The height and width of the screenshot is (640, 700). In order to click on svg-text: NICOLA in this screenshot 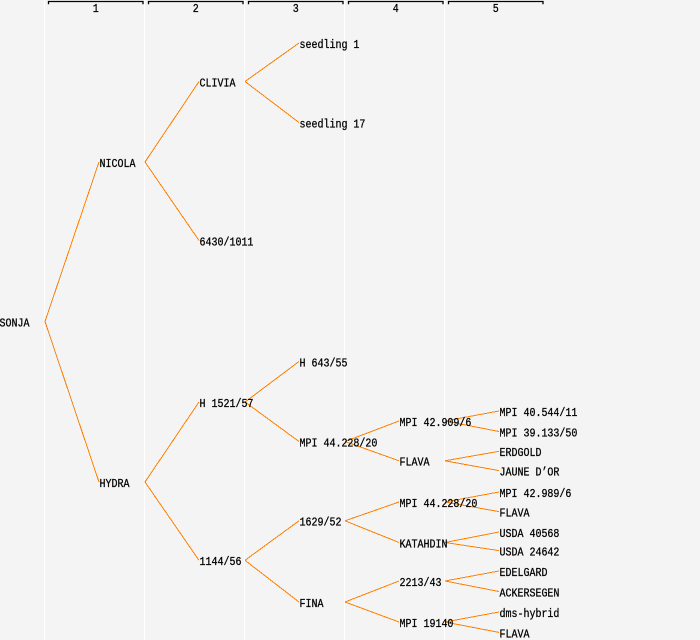, I will do `click(118, 164)`.